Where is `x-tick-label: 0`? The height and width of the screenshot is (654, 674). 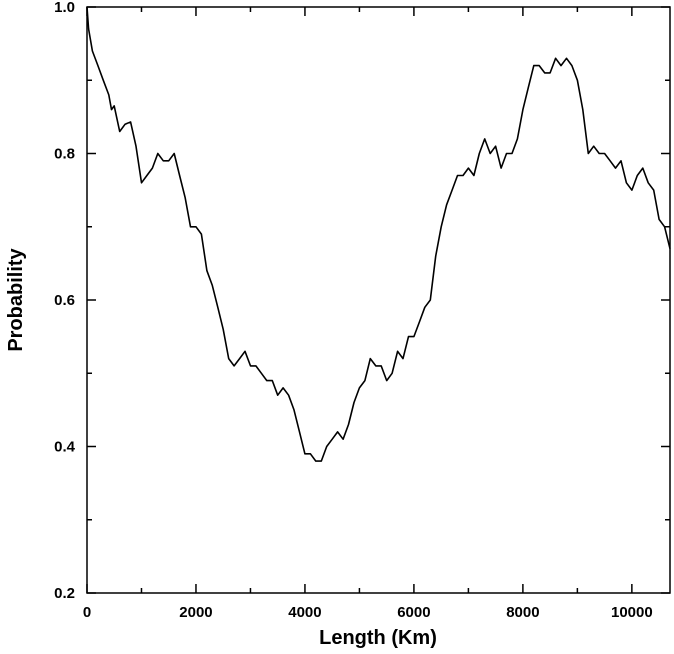
x-tick-label: 0 is located at coordinates (87, 612).